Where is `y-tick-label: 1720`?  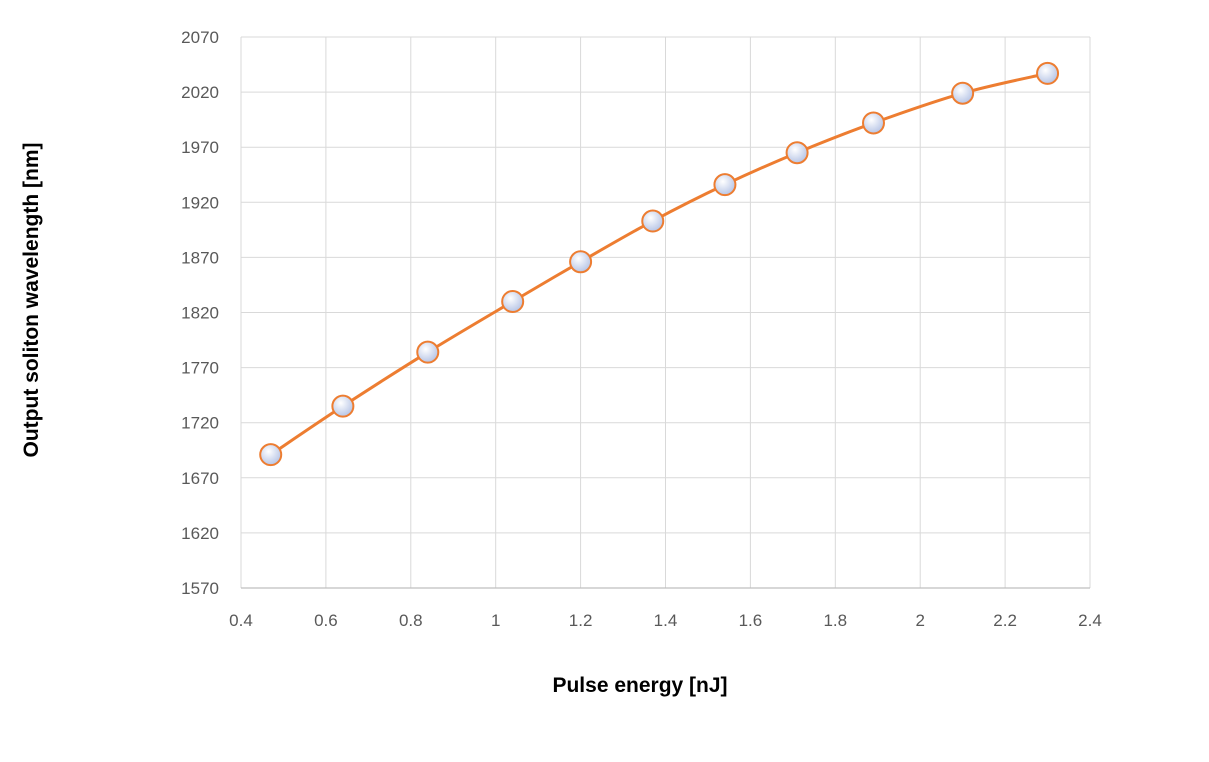
y-tick-label: 1720 is located at coordinates (200, 423).